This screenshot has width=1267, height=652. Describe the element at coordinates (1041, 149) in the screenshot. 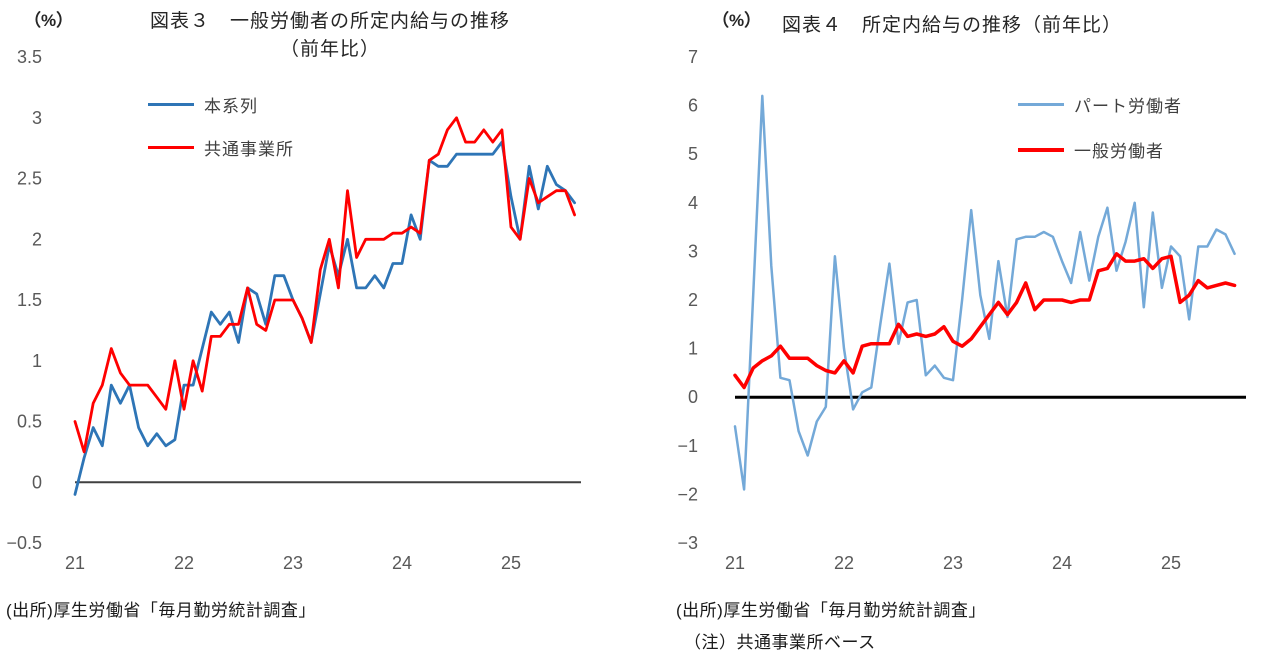

I see `fig4-legend-line-red-icon` at that location.